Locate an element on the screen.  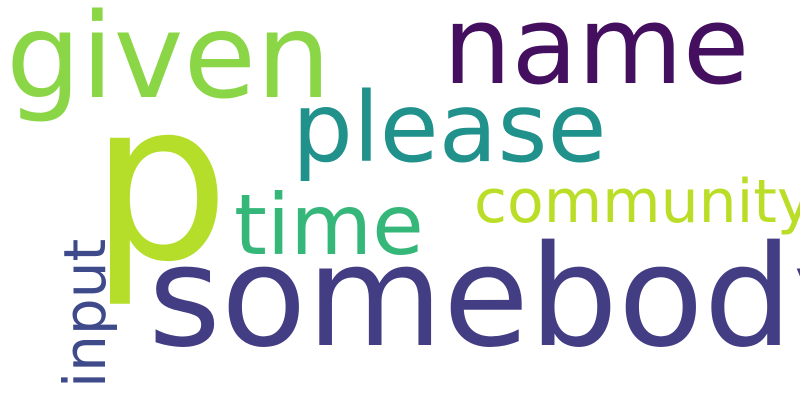
word-name: name is located at coordinates (596, 54).